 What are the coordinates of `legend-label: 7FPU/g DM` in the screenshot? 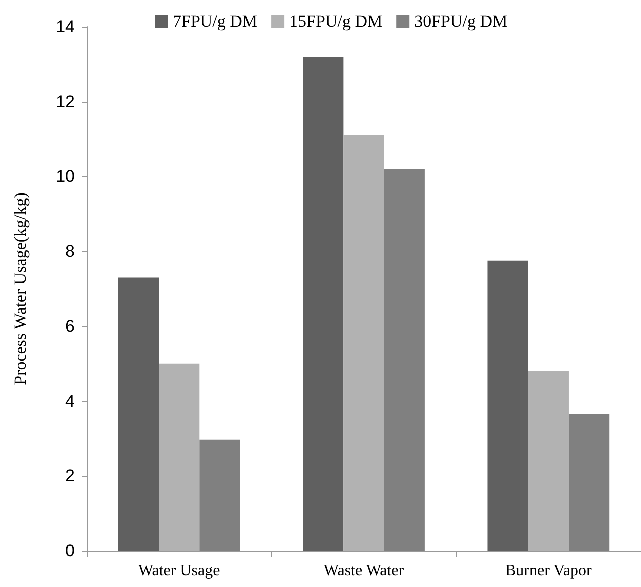 It's located at (215, 21).